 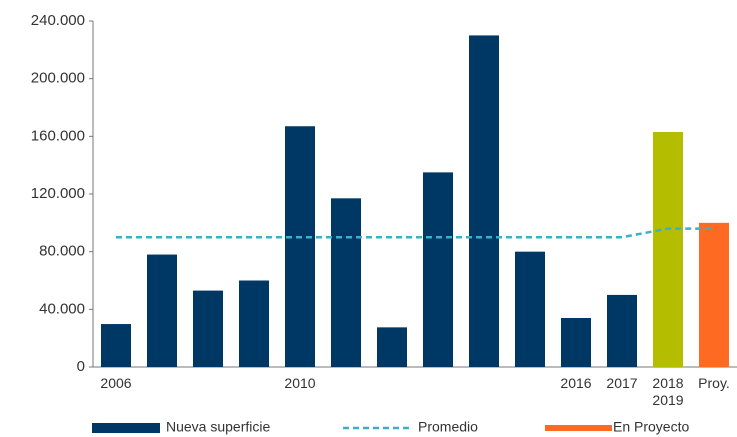 What do you see at coordinates (58, 78) in the screenshot?
I see `y-tick-label: 200.000` at bounding box center [58, 78].